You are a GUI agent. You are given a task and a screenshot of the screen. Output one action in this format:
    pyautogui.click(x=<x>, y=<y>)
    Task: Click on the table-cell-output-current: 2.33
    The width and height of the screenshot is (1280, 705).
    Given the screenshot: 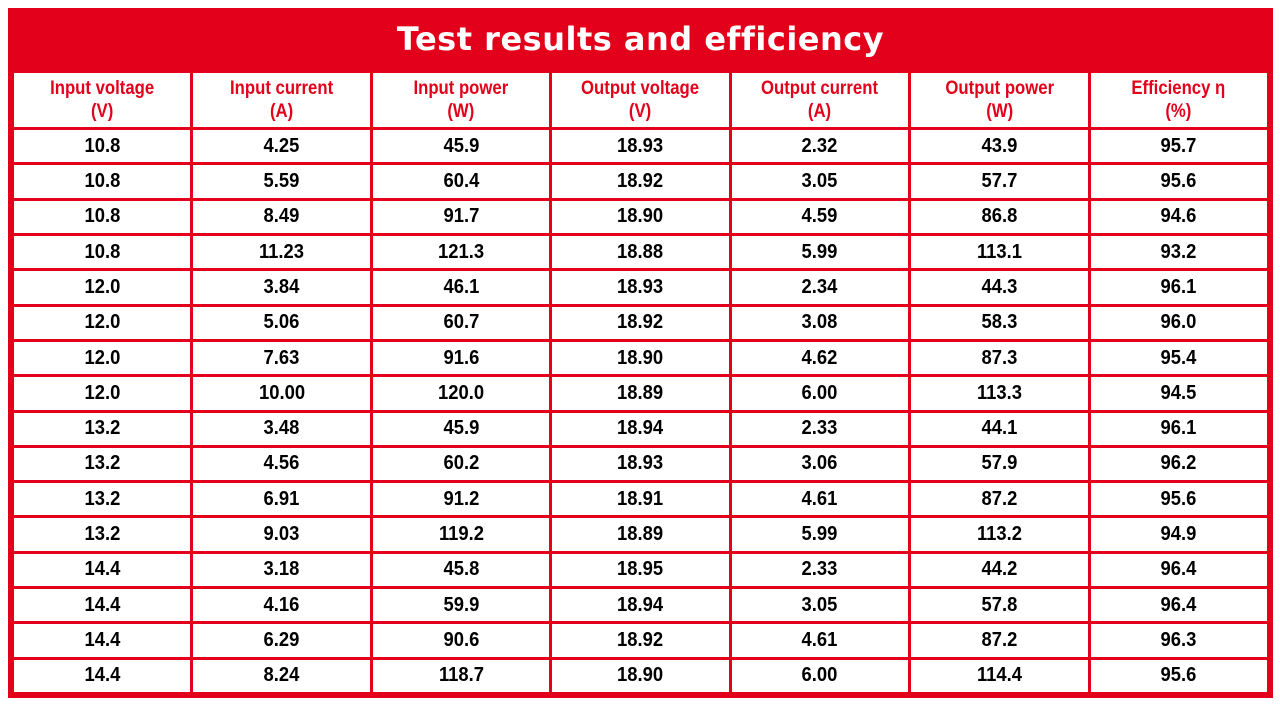 What is the action you would take?
    pyautogui.click(x=820, y=570)
    